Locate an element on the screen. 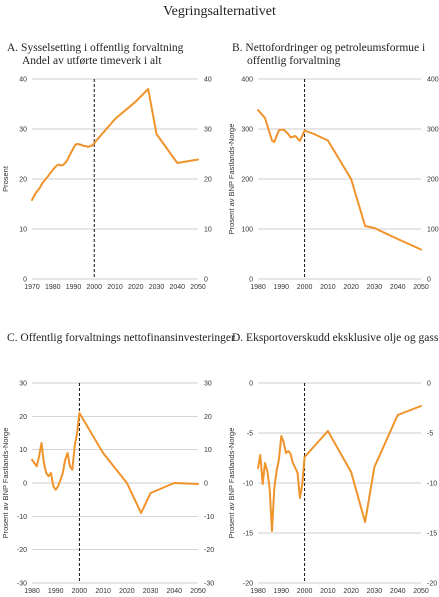  panel-a-xtick: 2020 is located at coordinates (136, 287).